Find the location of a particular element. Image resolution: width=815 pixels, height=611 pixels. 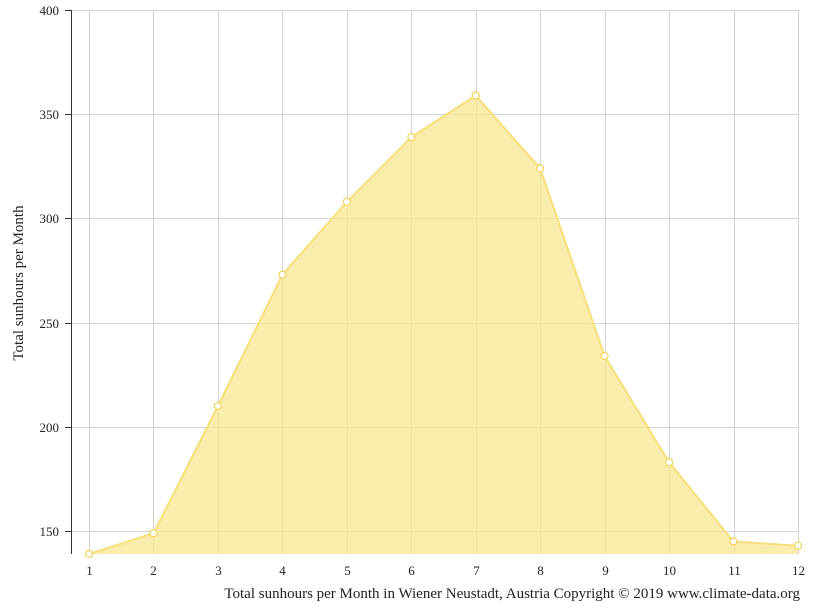

y-axis-ticks: 150 200 250 300 350 400 is located at coordinates (55, 271).